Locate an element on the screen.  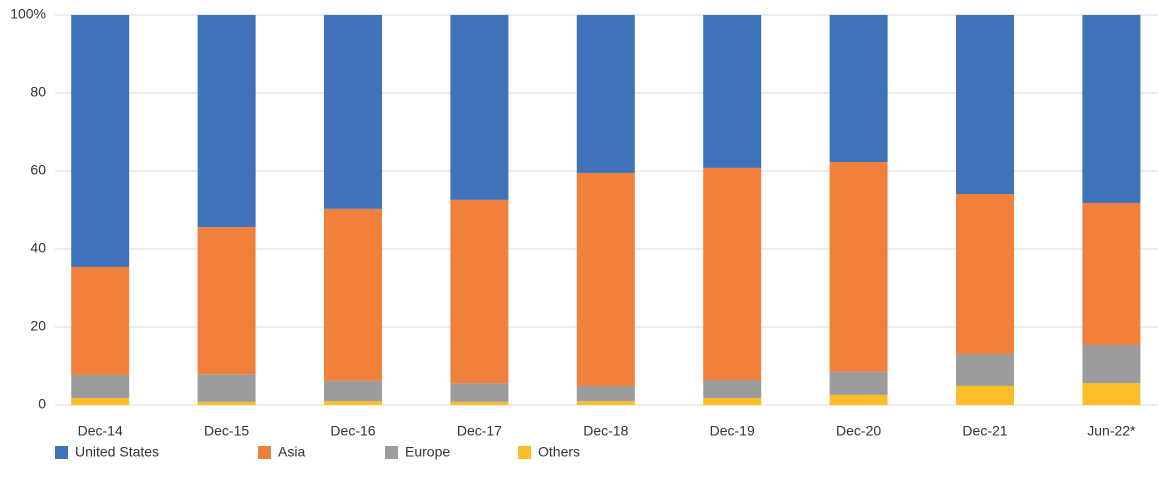
legend-label: Europe is located at coordinates (427, 452).